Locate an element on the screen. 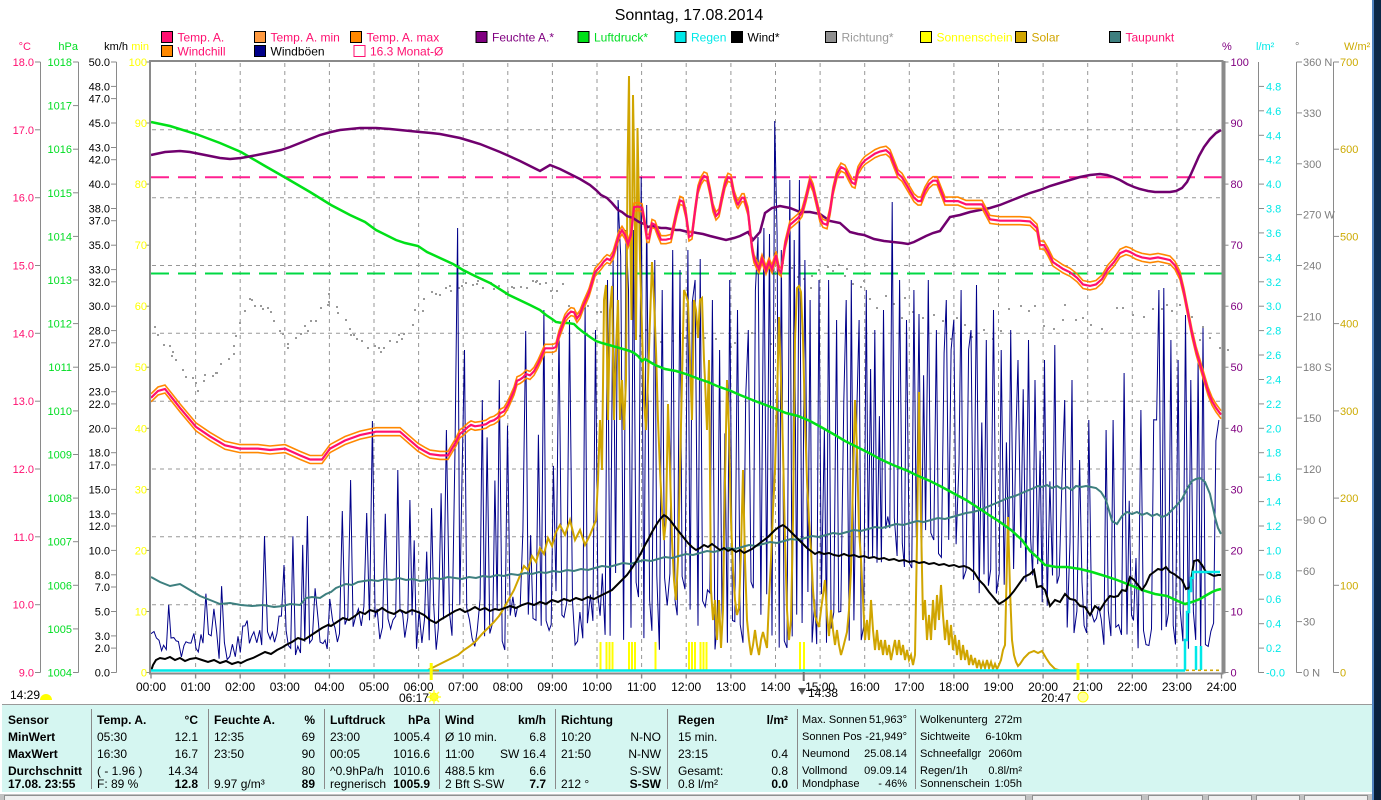 Image resolution: width=1381 pixels, height=800 pixels. svg-text: km/h is located at coordinates (116, 47).